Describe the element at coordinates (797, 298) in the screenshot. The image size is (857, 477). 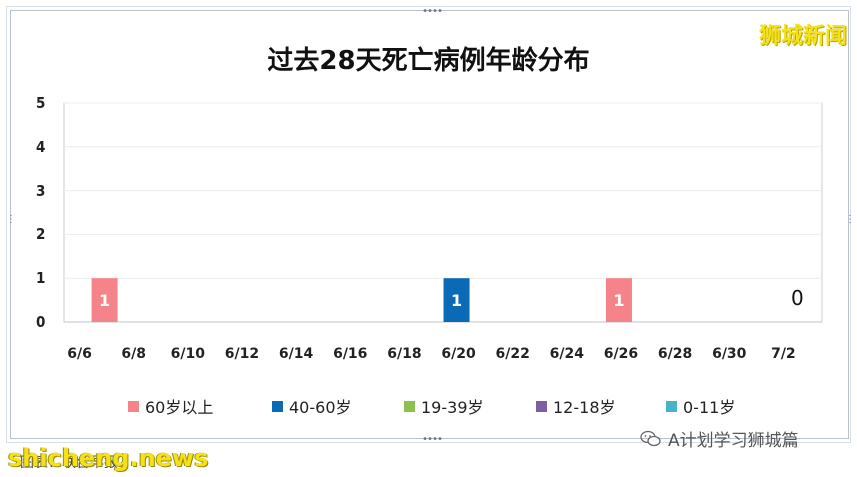
I see `annotation-label: 0` at that location.